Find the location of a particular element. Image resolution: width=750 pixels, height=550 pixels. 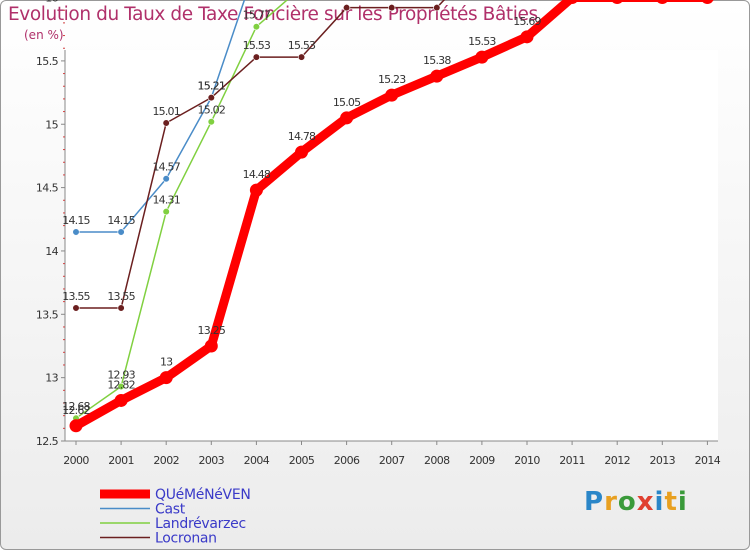

data-label: 15.23 is located at coordinates (392, 79).